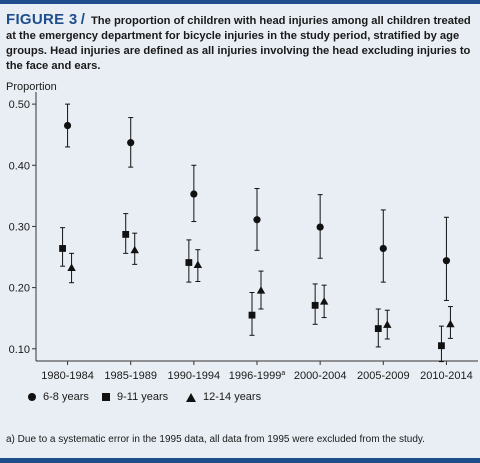  Describe the element at coordinates (257, 376) in the screenshot. I see `x-tick-label: 1996-1999a` at that location.